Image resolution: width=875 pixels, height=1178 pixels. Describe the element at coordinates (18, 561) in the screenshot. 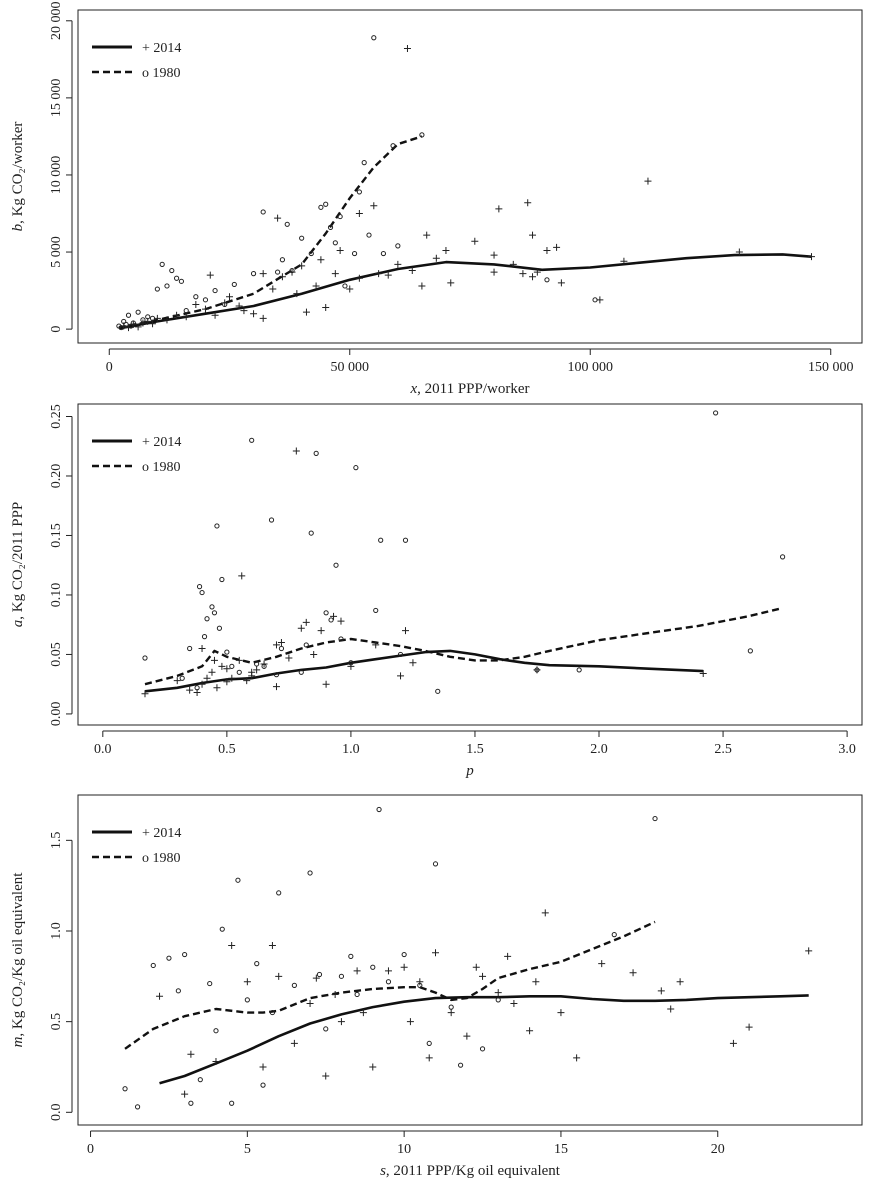

I see `y-axis-title-text: , Kg CO₂/2011 PPP` at that location.